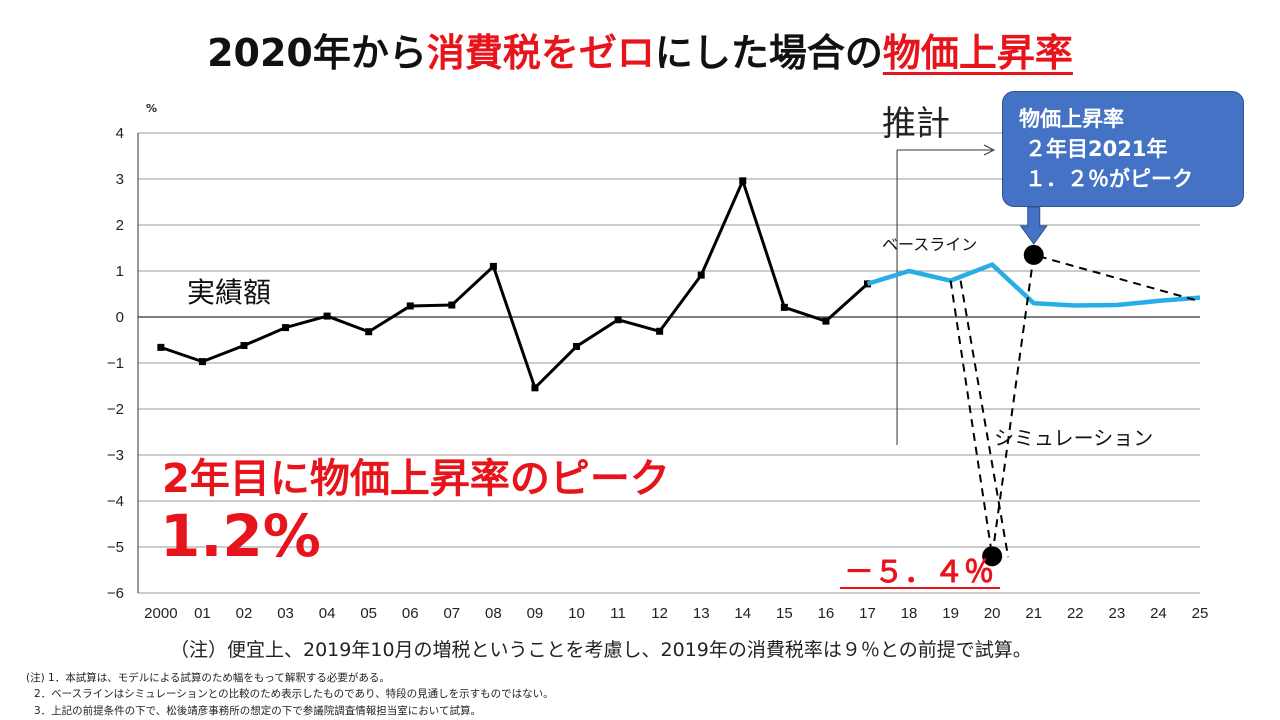 The width and height of the screenshot is (1280, 720). I want to click on y-axis-unit: %, so click(151, 108).